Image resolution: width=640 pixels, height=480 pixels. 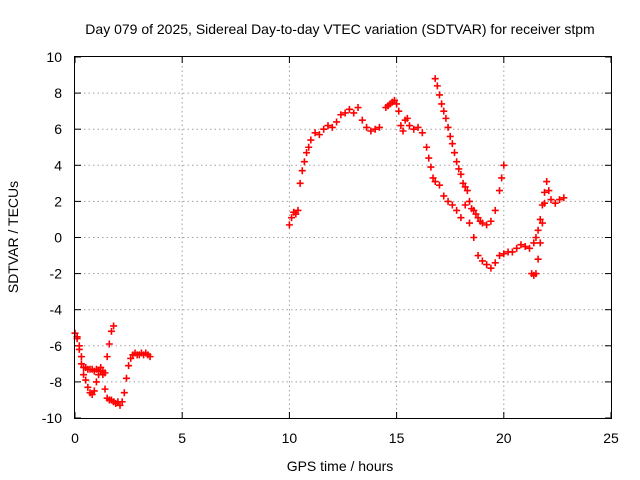 What do you see at coordinates (58, 93) in the screenshot?
I see `y-tick-label: 8` at bounding box center [58, 93].